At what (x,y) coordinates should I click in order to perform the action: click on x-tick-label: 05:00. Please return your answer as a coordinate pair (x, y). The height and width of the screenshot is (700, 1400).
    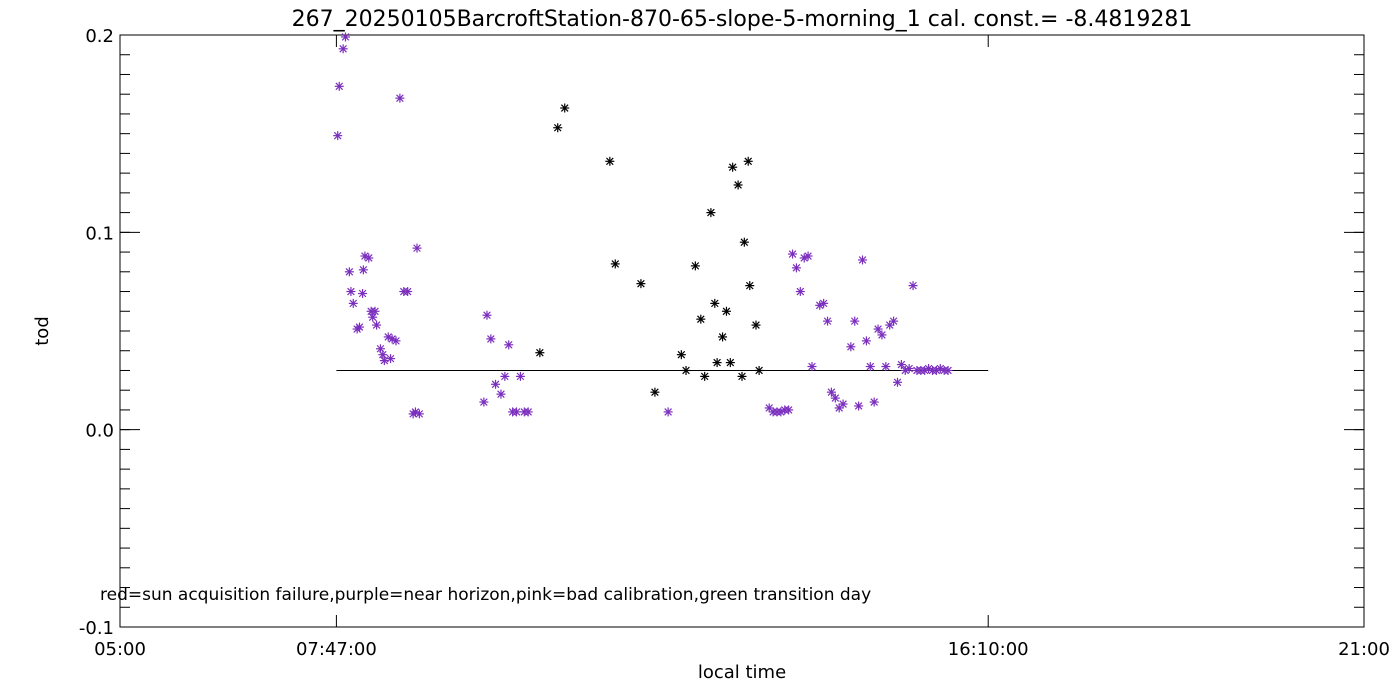
    Looking at the image, I should click on (120, 649).